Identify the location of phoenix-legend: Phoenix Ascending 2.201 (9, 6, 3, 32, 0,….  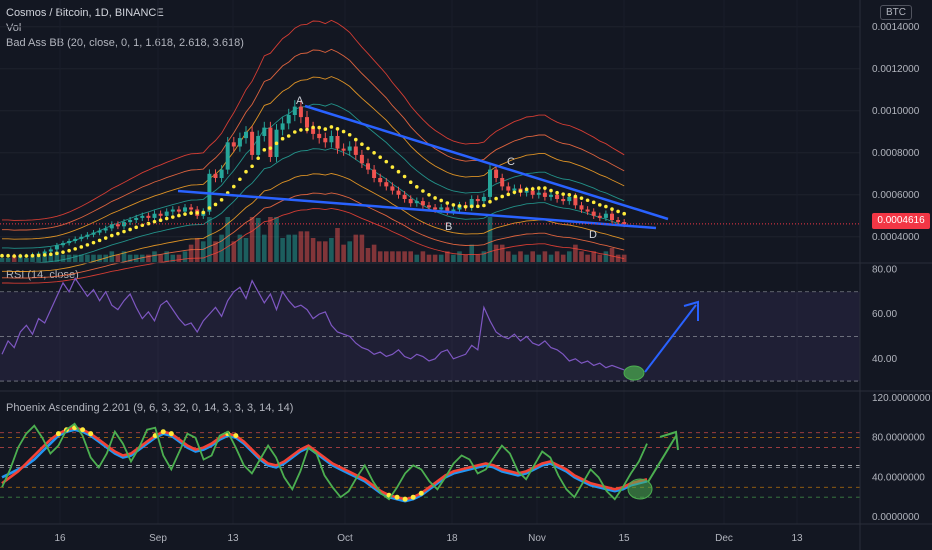
(149, 408).